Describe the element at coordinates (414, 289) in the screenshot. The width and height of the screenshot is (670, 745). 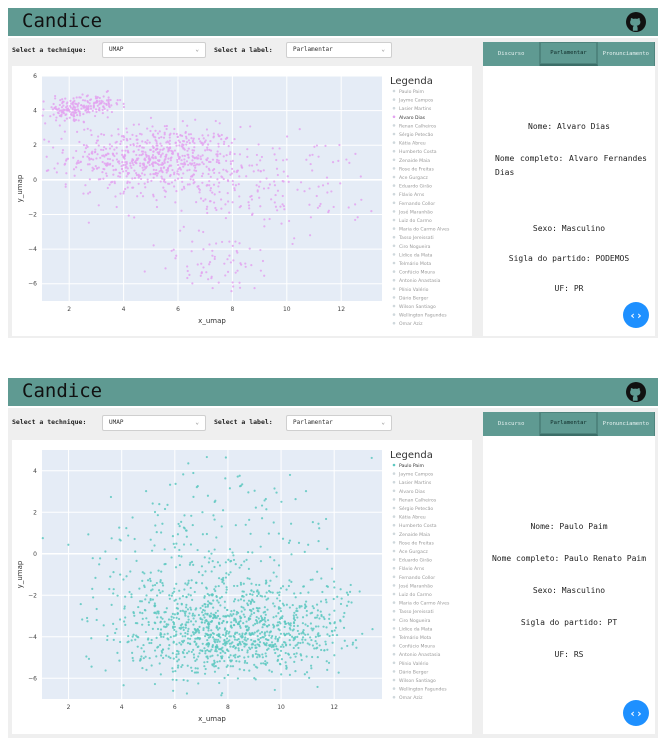
I see `legend-item: Plínio Valério` at that location.